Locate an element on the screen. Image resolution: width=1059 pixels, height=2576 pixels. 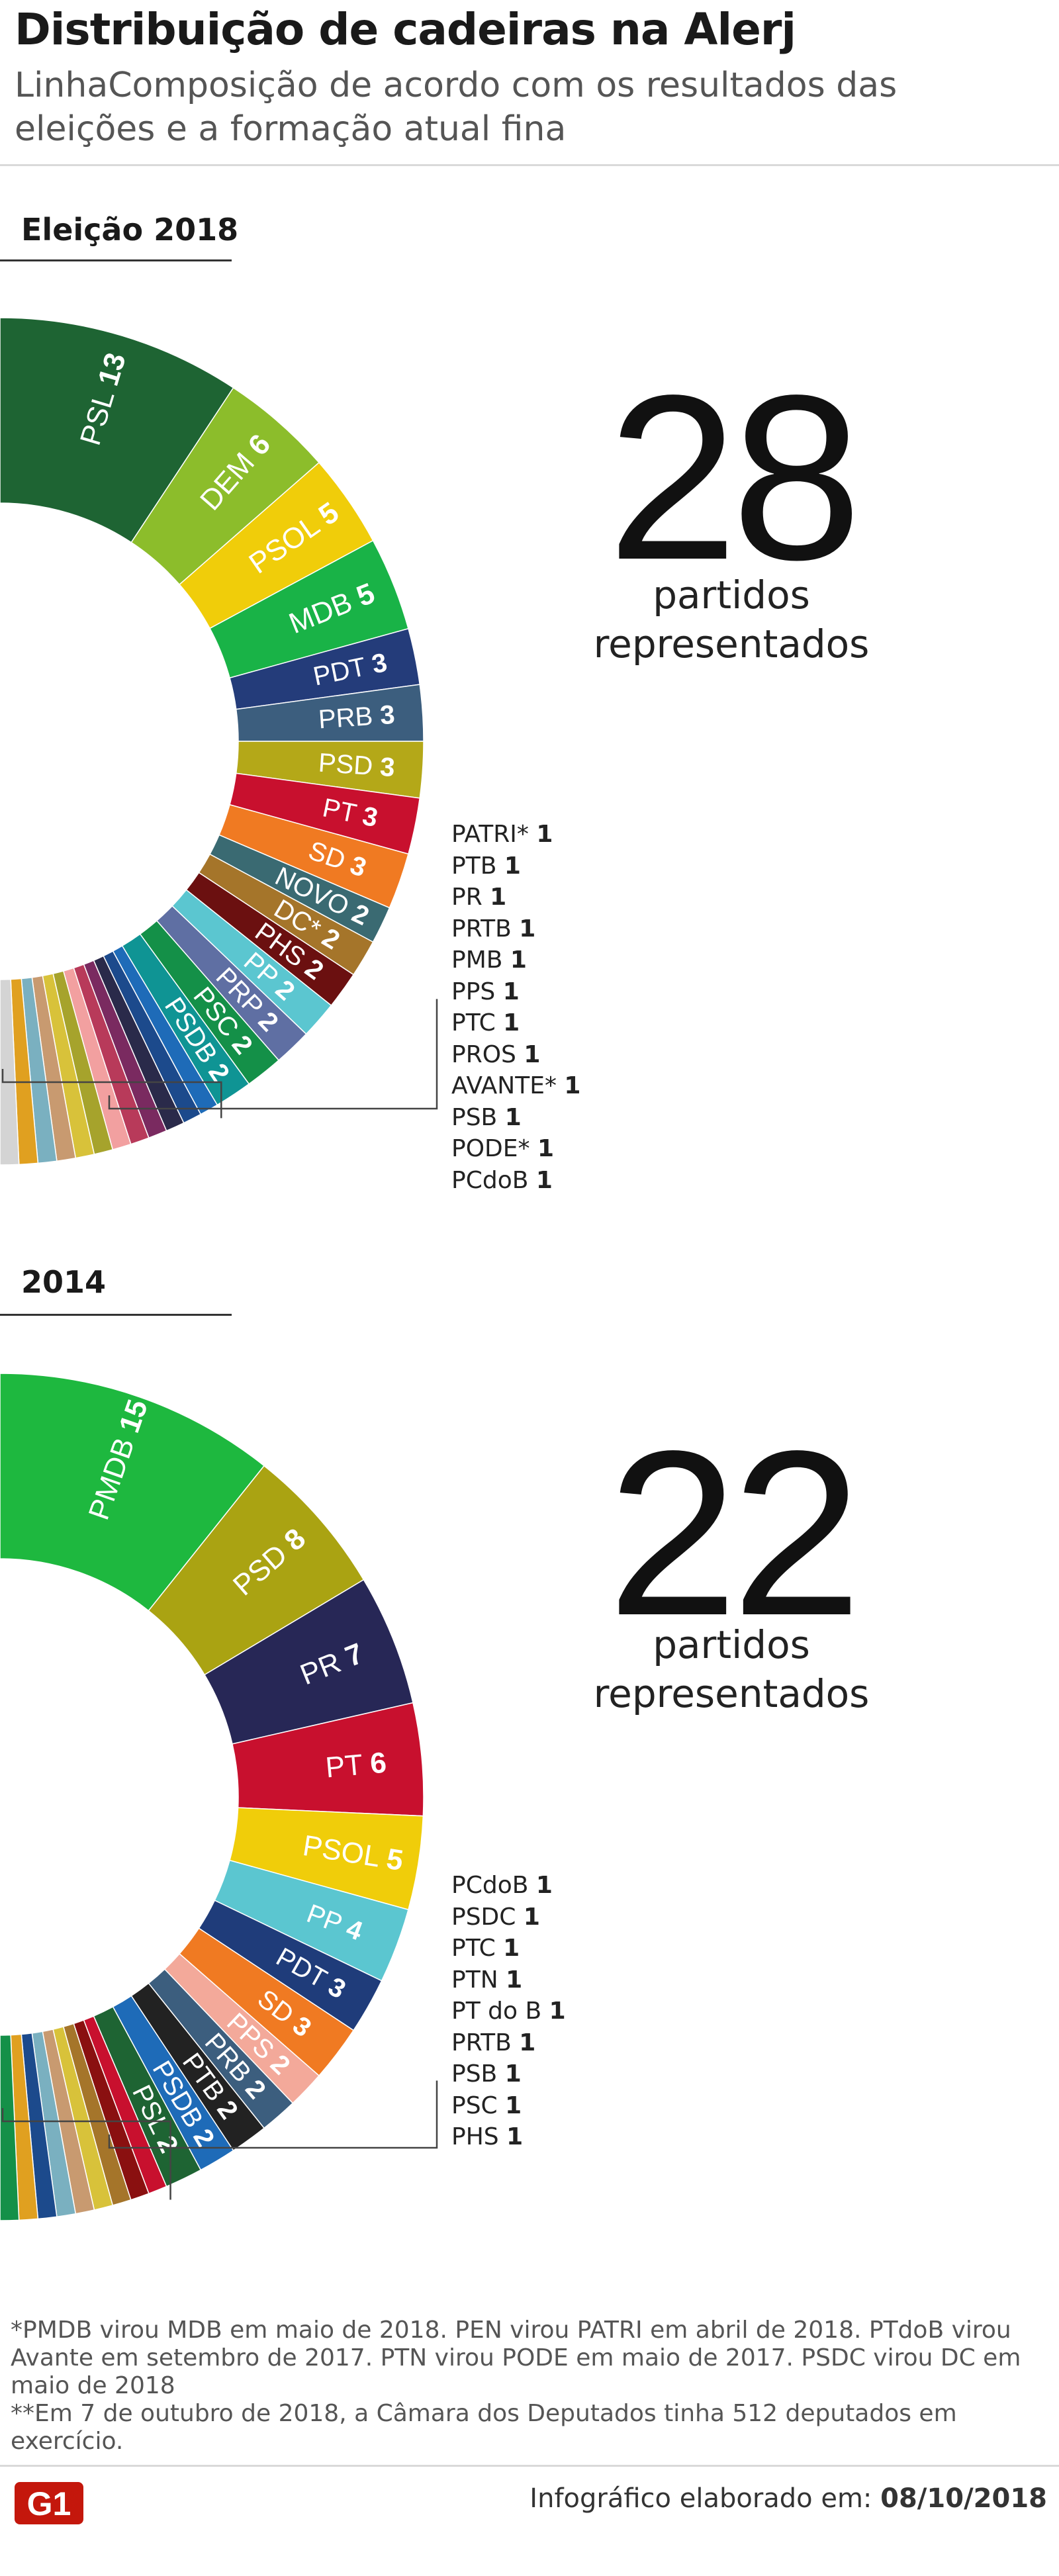
small-party-name: PRTB is located at coordinates (485, 929).